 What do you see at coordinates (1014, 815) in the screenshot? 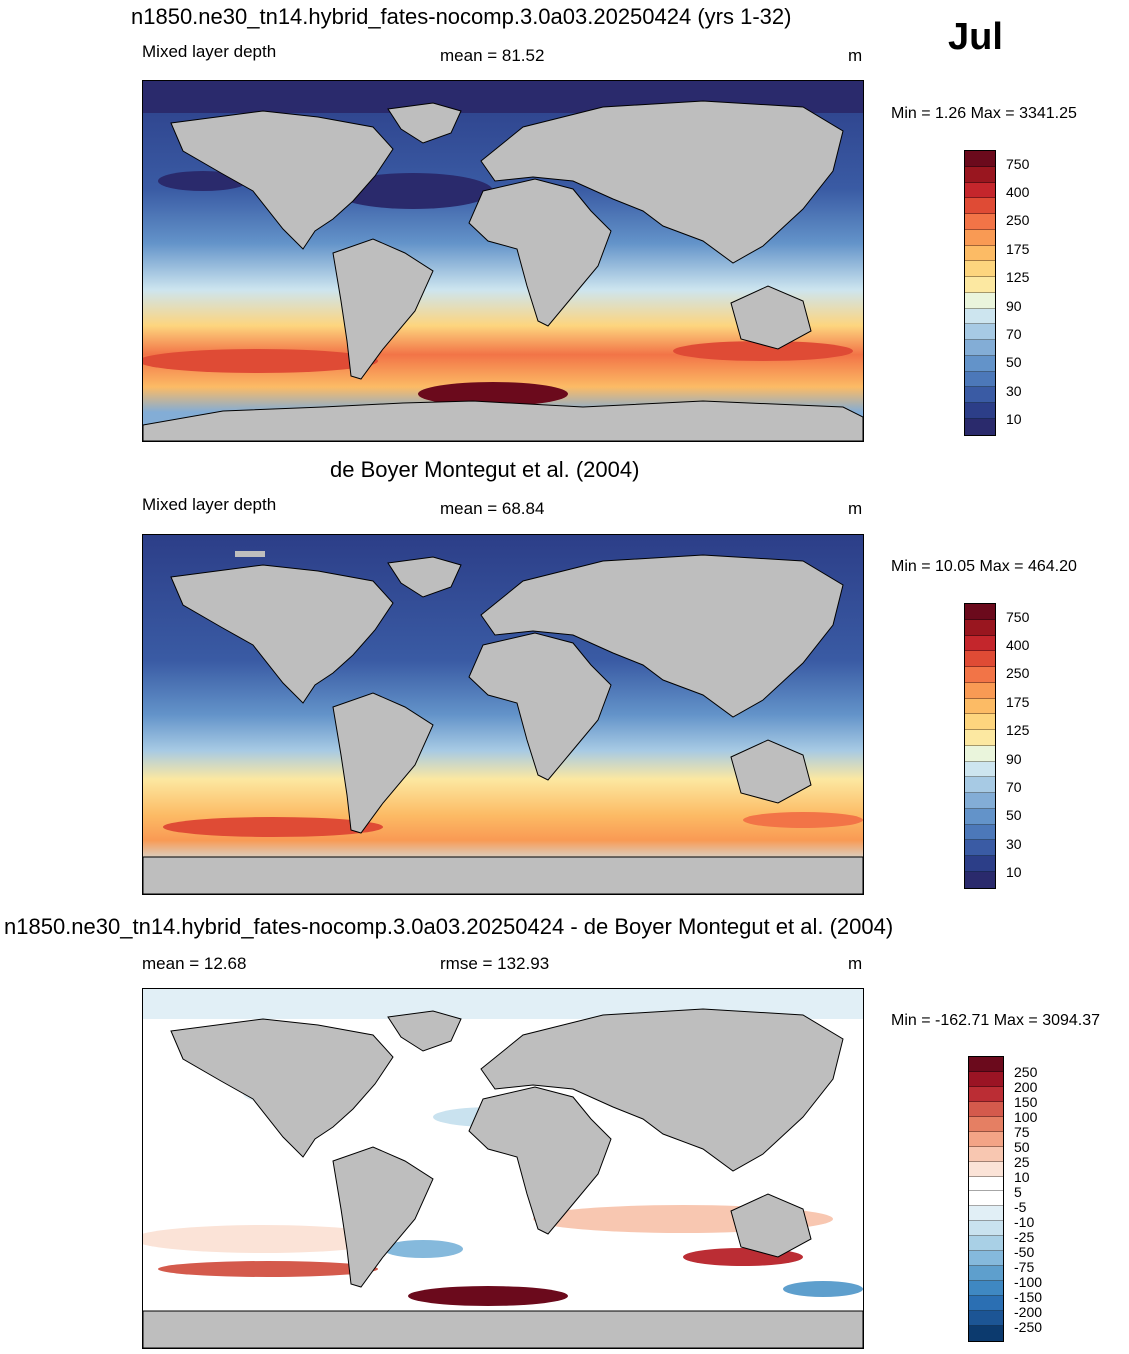
I see `colorbar-obs-label: 50` at bounding box center [1014, 815].